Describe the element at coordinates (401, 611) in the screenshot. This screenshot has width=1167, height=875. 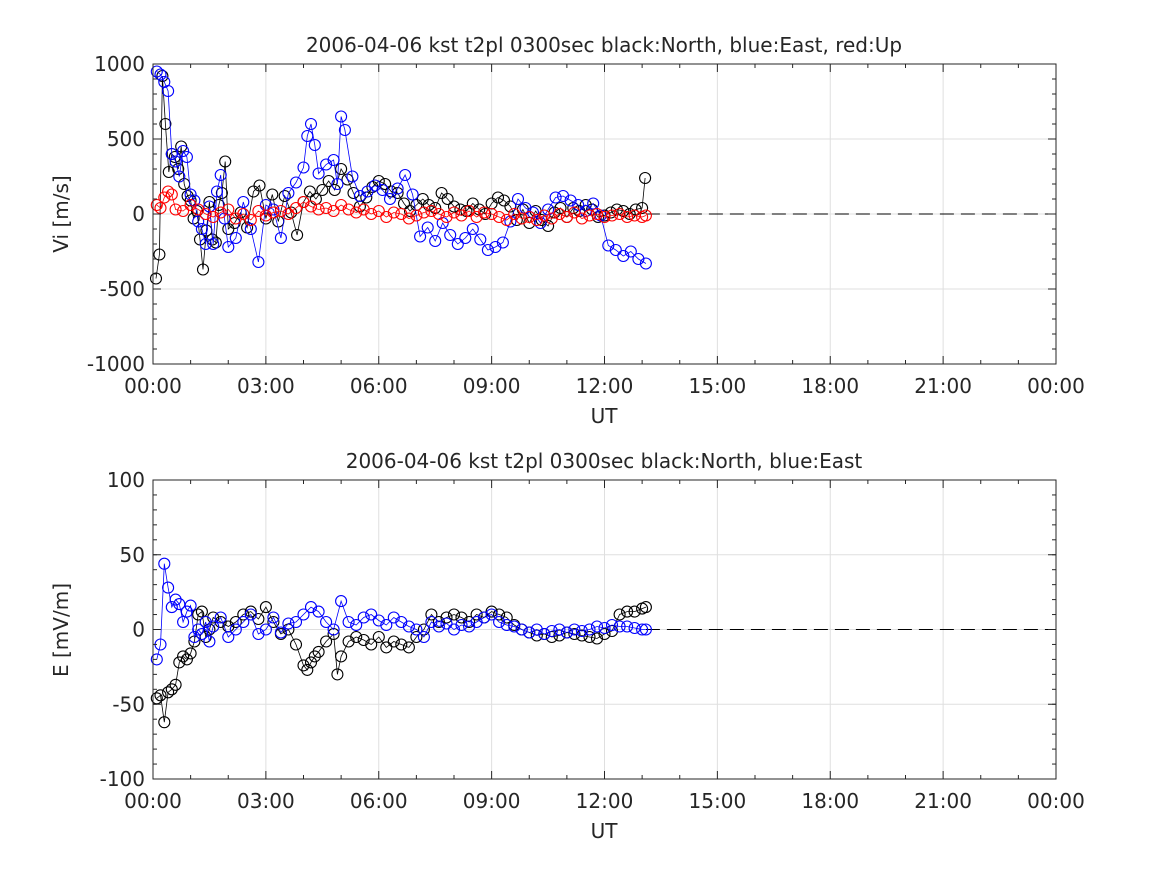
I see `series-line-east` at that location.